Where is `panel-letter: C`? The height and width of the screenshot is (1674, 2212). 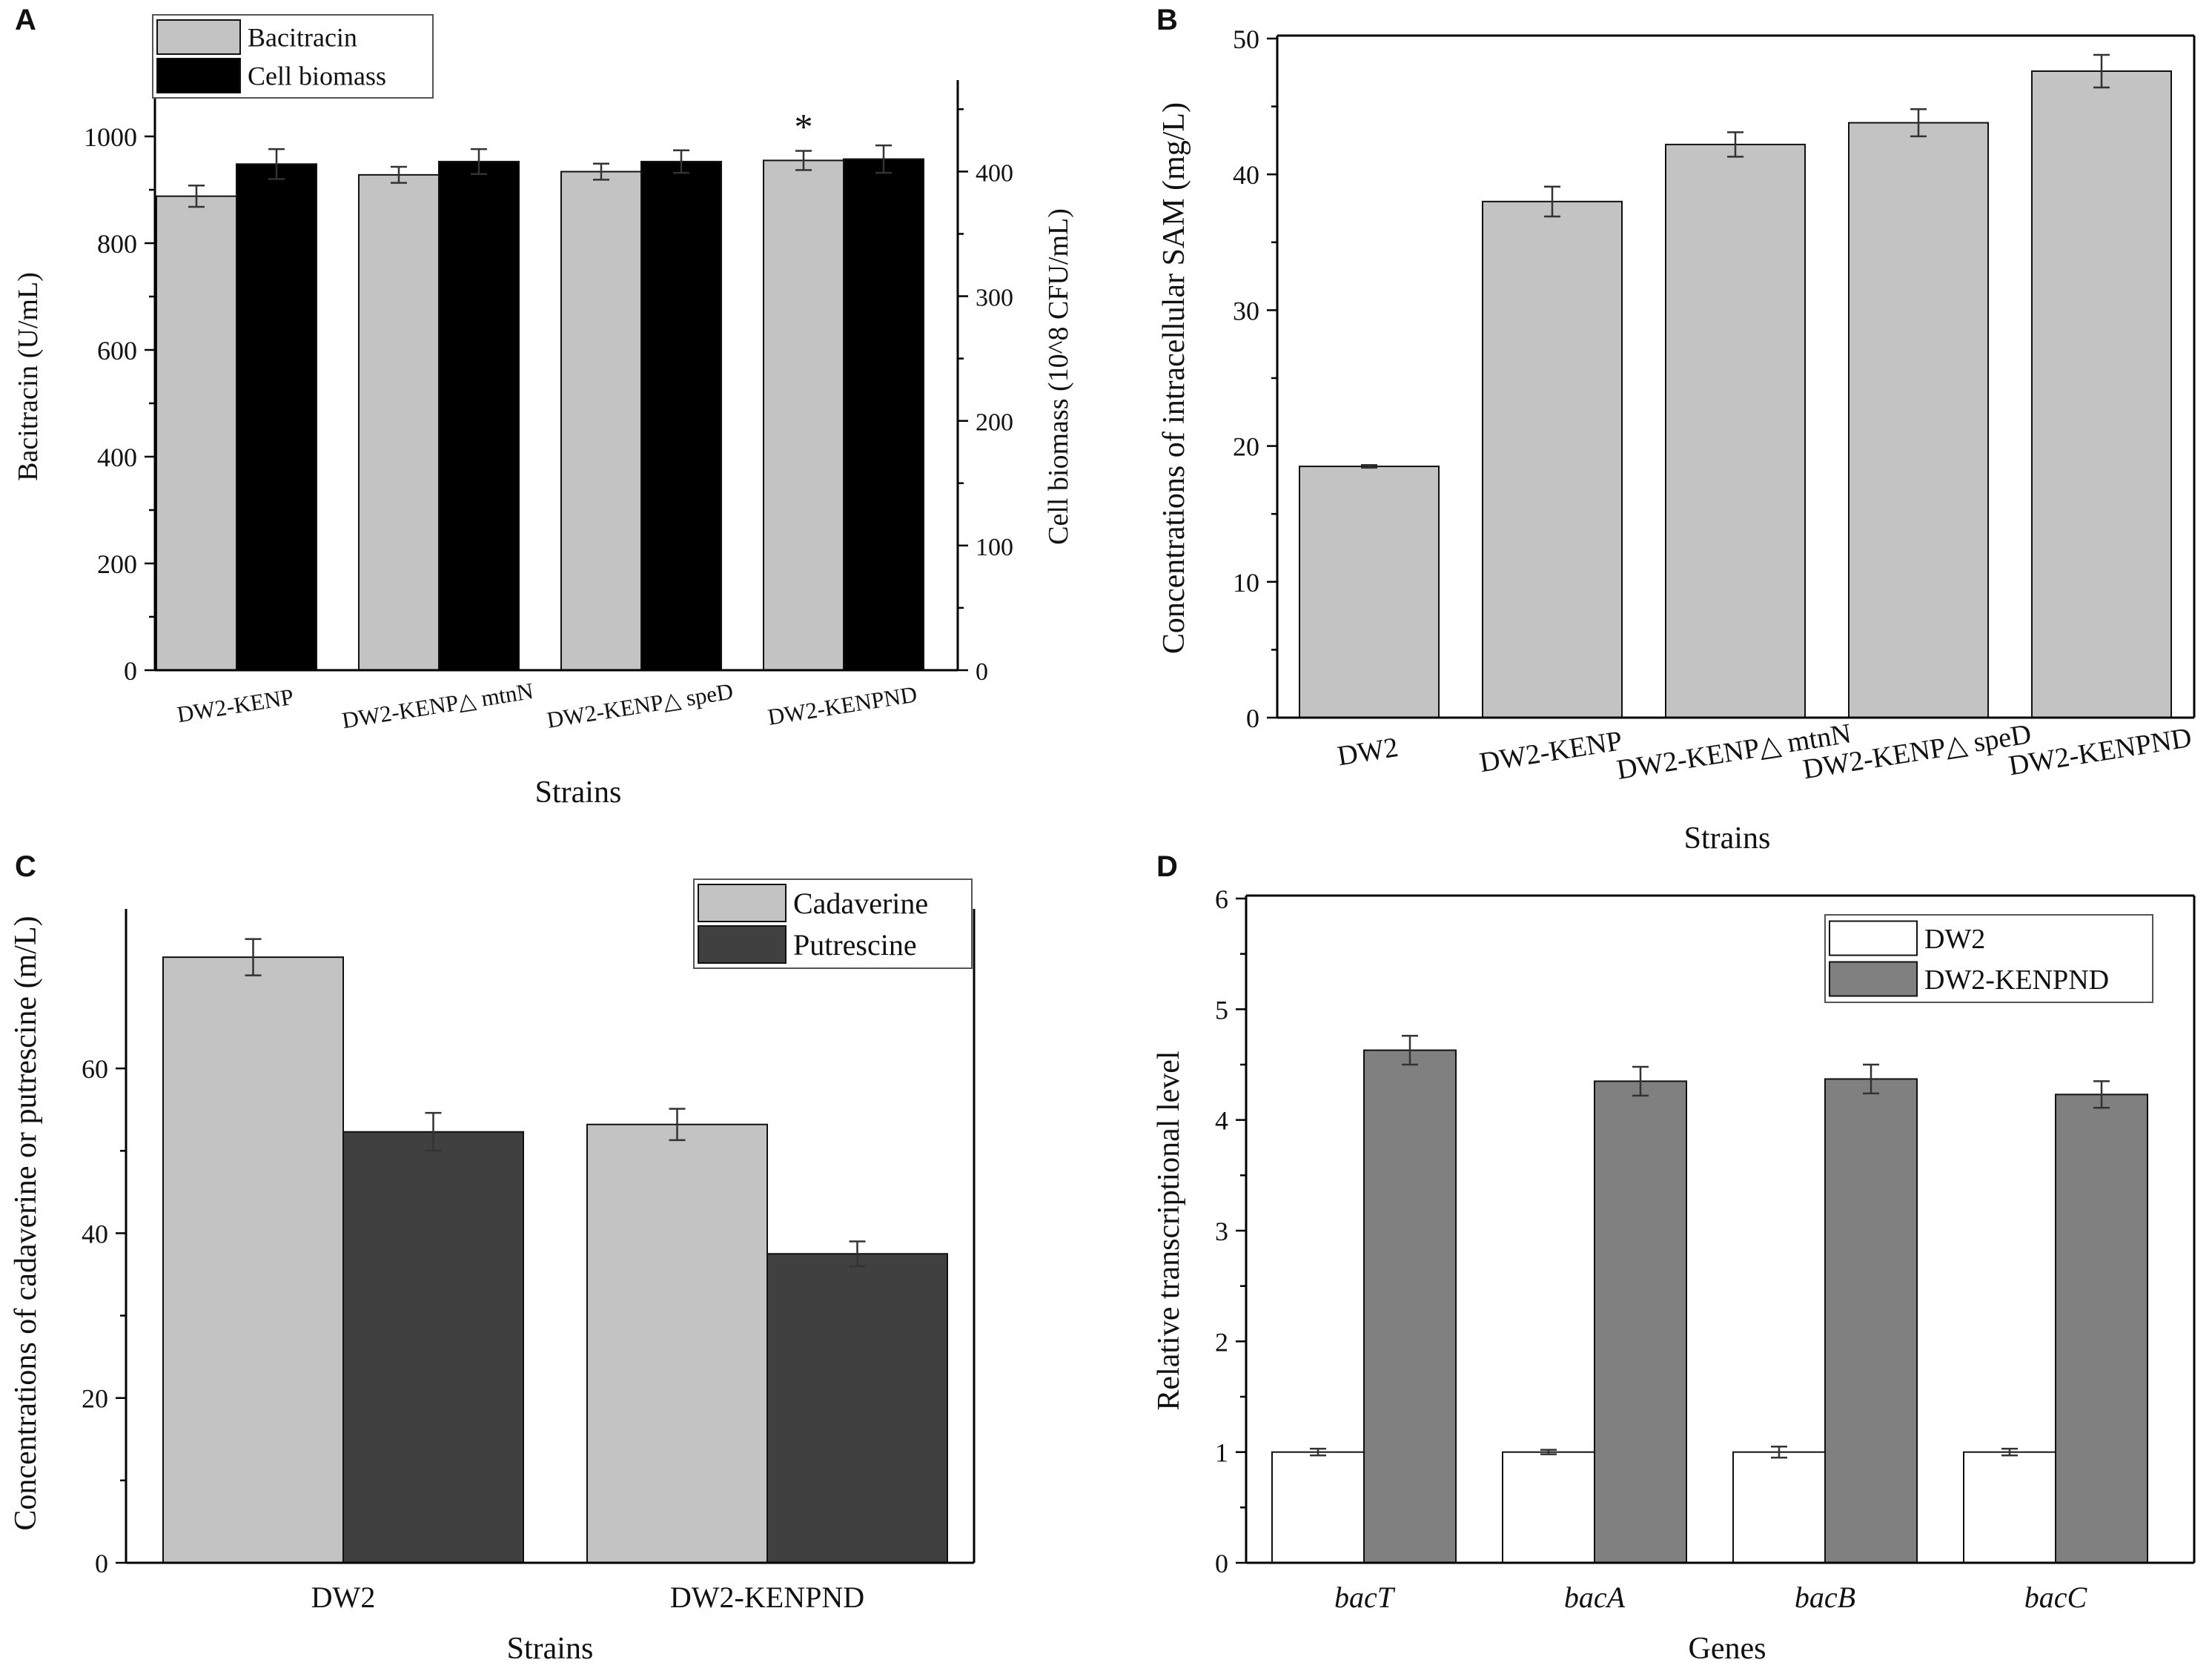
panel-letter: C is located at coordinates (25, 867).